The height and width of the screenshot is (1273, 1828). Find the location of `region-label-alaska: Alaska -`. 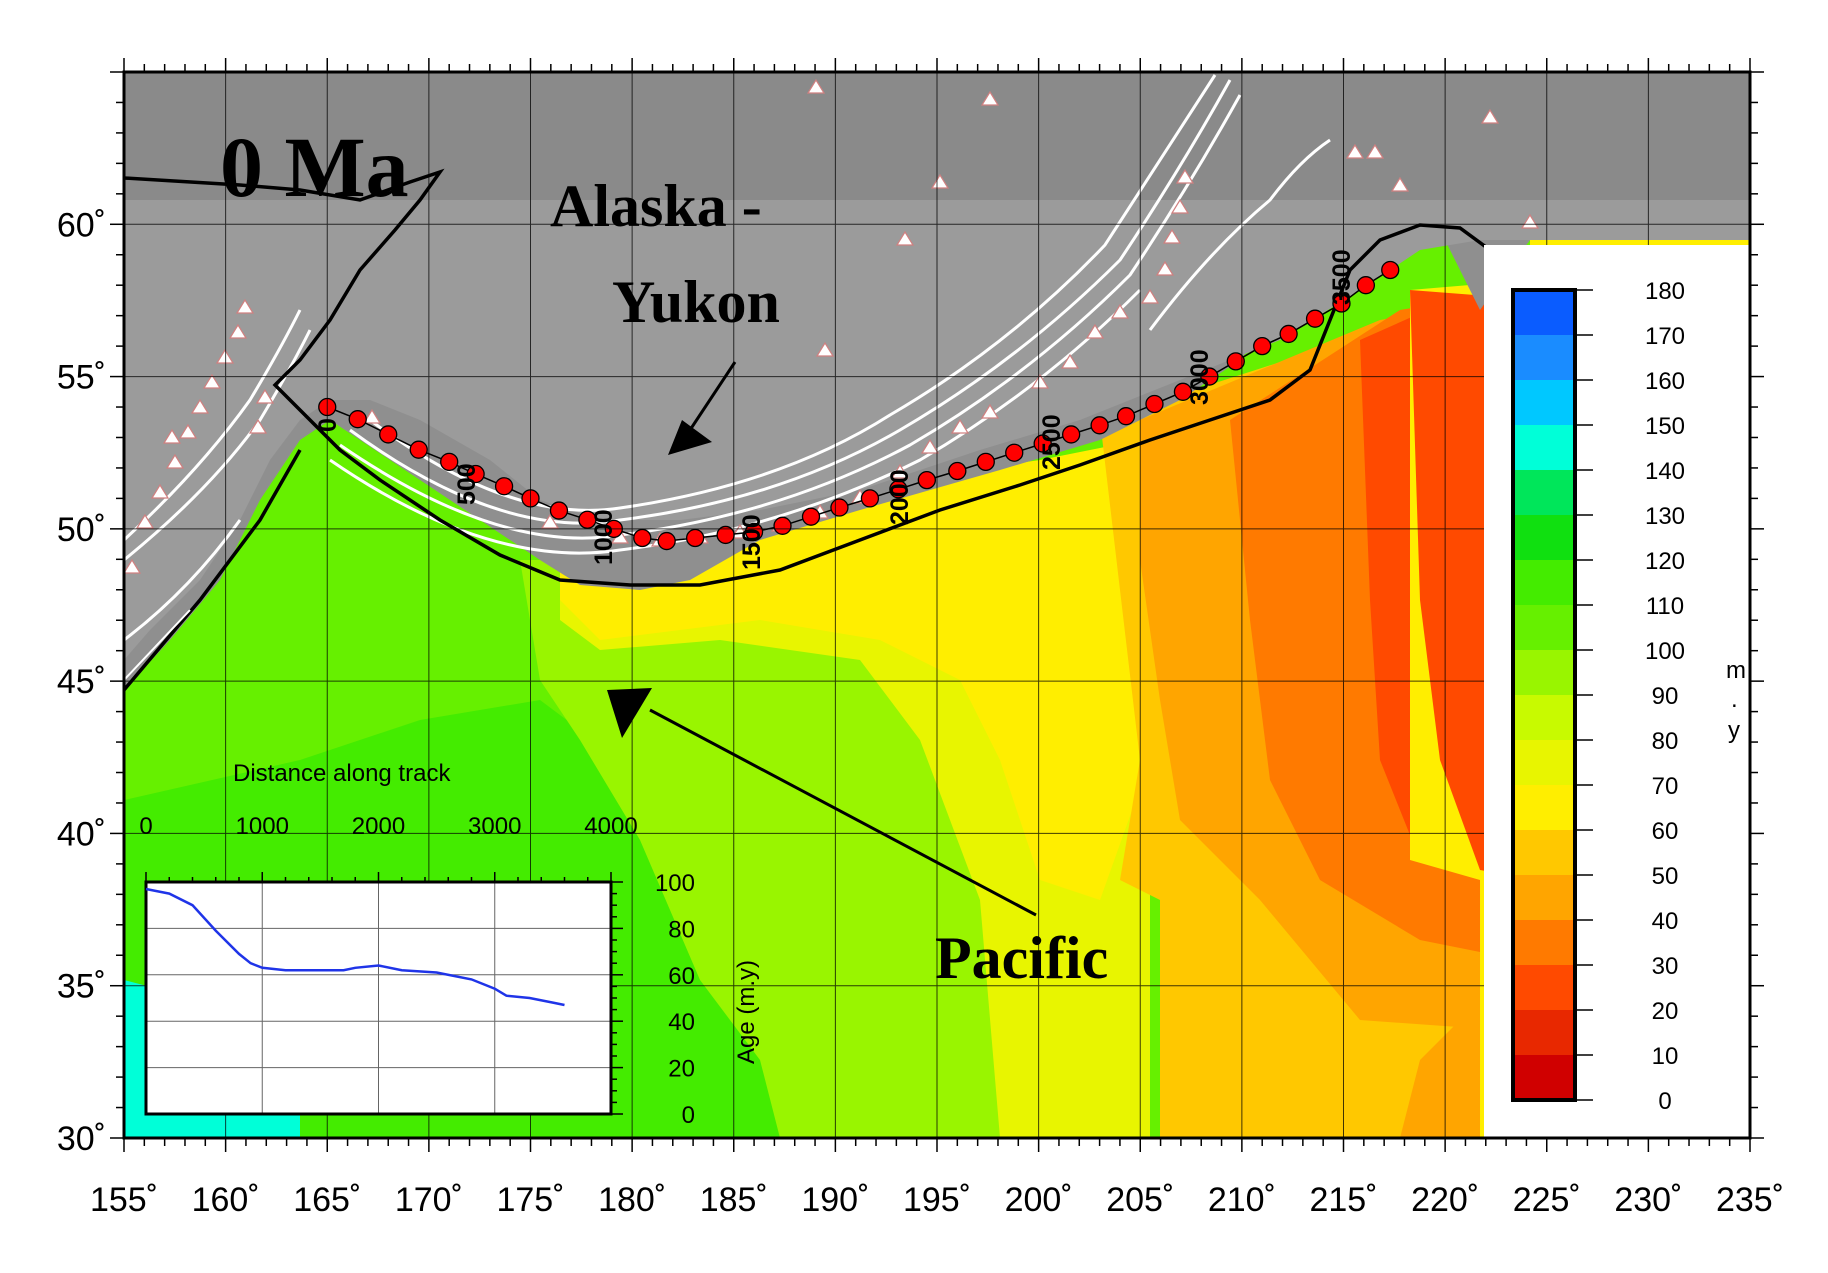

region-label-alaska: Alaska - is located at coordinates (656, 206).